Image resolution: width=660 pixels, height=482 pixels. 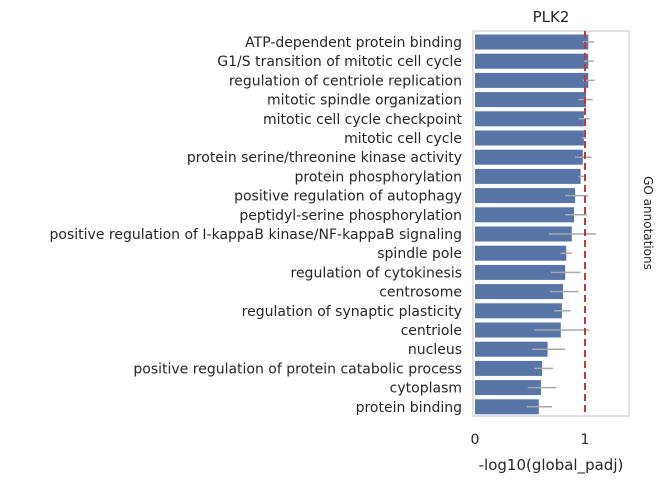 What do you see at coordinates (348, 197) in the screenshot?
I see `category-label: positive regulation of autophagy` at bounding box center [348, 197].